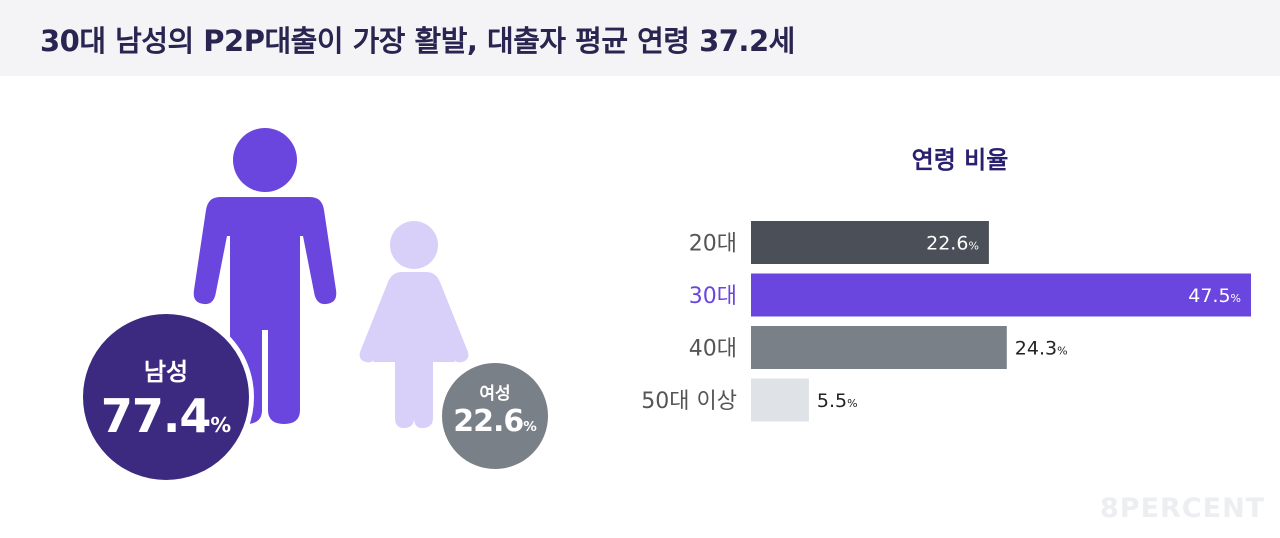 The width and height of the screenshot is (1280, 538). What do you see at coordinates (495, 394) in the screenshot?
I see `female-label: 여성` at bounding box center [495, 394].